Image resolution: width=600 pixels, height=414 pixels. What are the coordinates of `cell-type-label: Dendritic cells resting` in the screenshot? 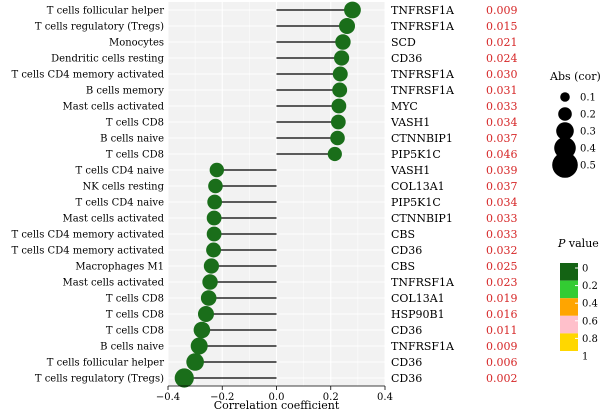 It's located at (107, 59).